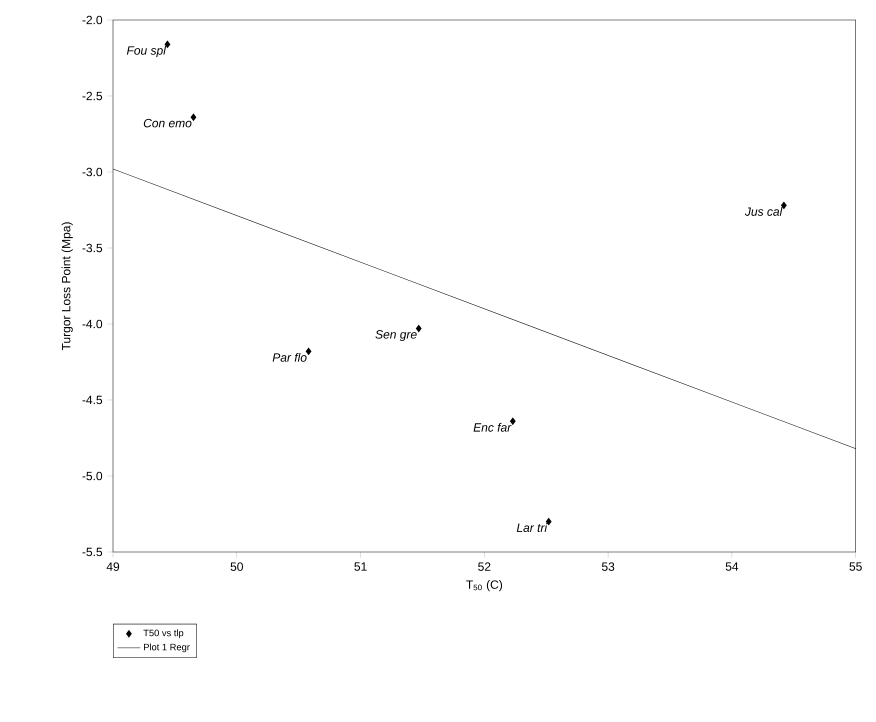 The image size is (876, 722). I want to click on x-tick-label: 53, so click(608, 566).